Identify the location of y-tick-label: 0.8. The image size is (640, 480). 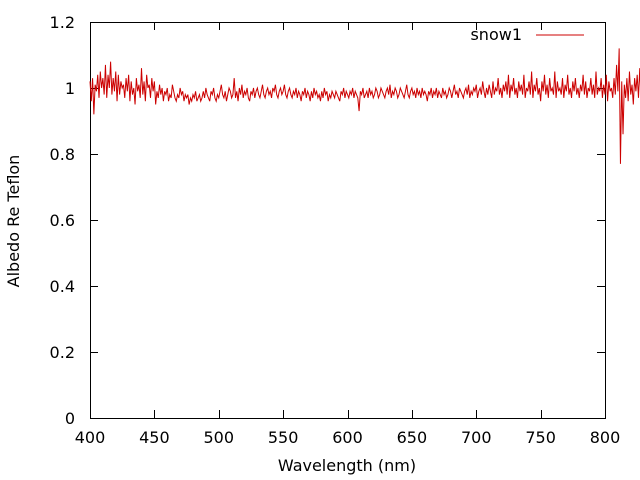
(62, 154).